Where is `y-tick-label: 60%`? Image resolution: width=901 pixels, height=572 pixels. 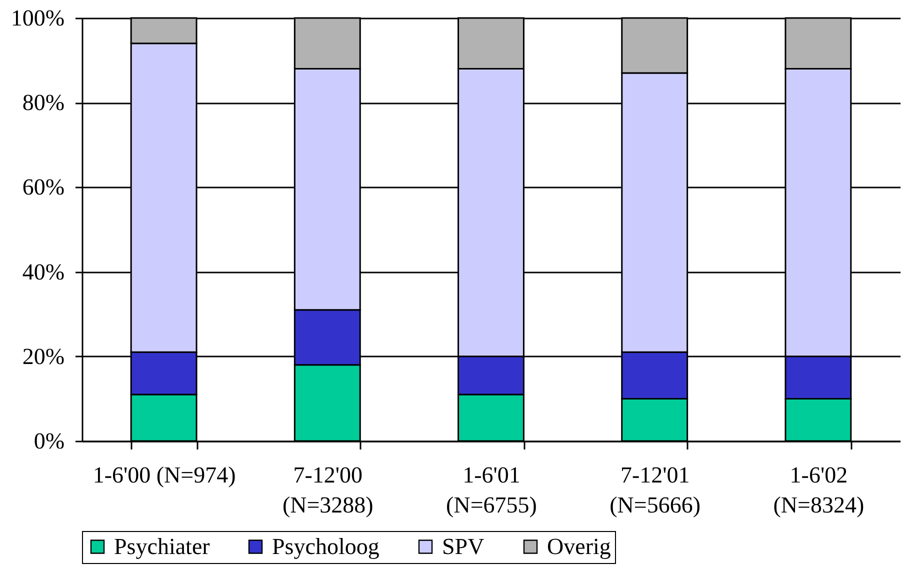 y-tick-label: 60% is located at coordinates (43, 187).